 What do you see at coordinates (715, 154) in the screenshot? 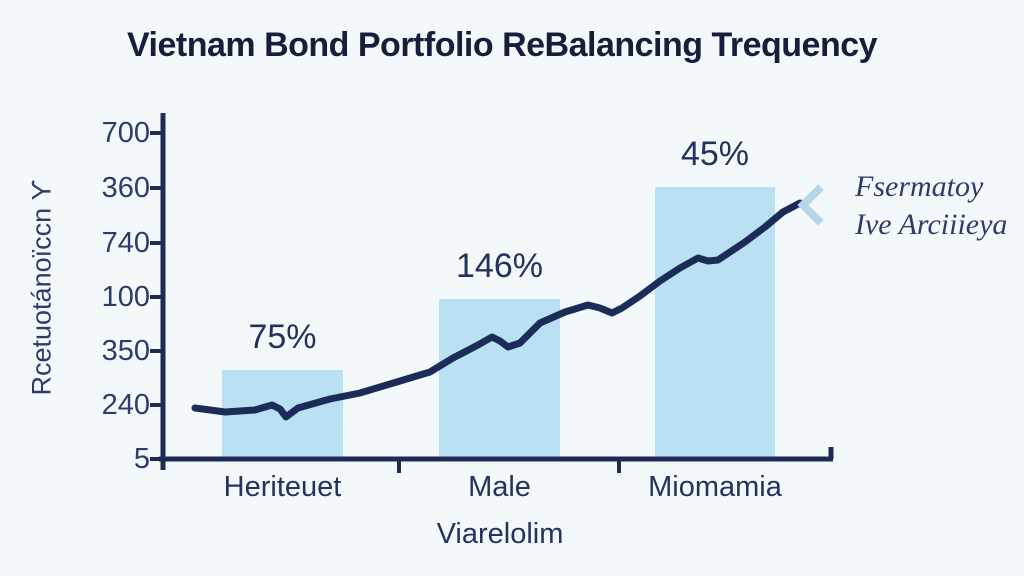
I see `bar-value-label: 45%` at bounding box center [715, 154].